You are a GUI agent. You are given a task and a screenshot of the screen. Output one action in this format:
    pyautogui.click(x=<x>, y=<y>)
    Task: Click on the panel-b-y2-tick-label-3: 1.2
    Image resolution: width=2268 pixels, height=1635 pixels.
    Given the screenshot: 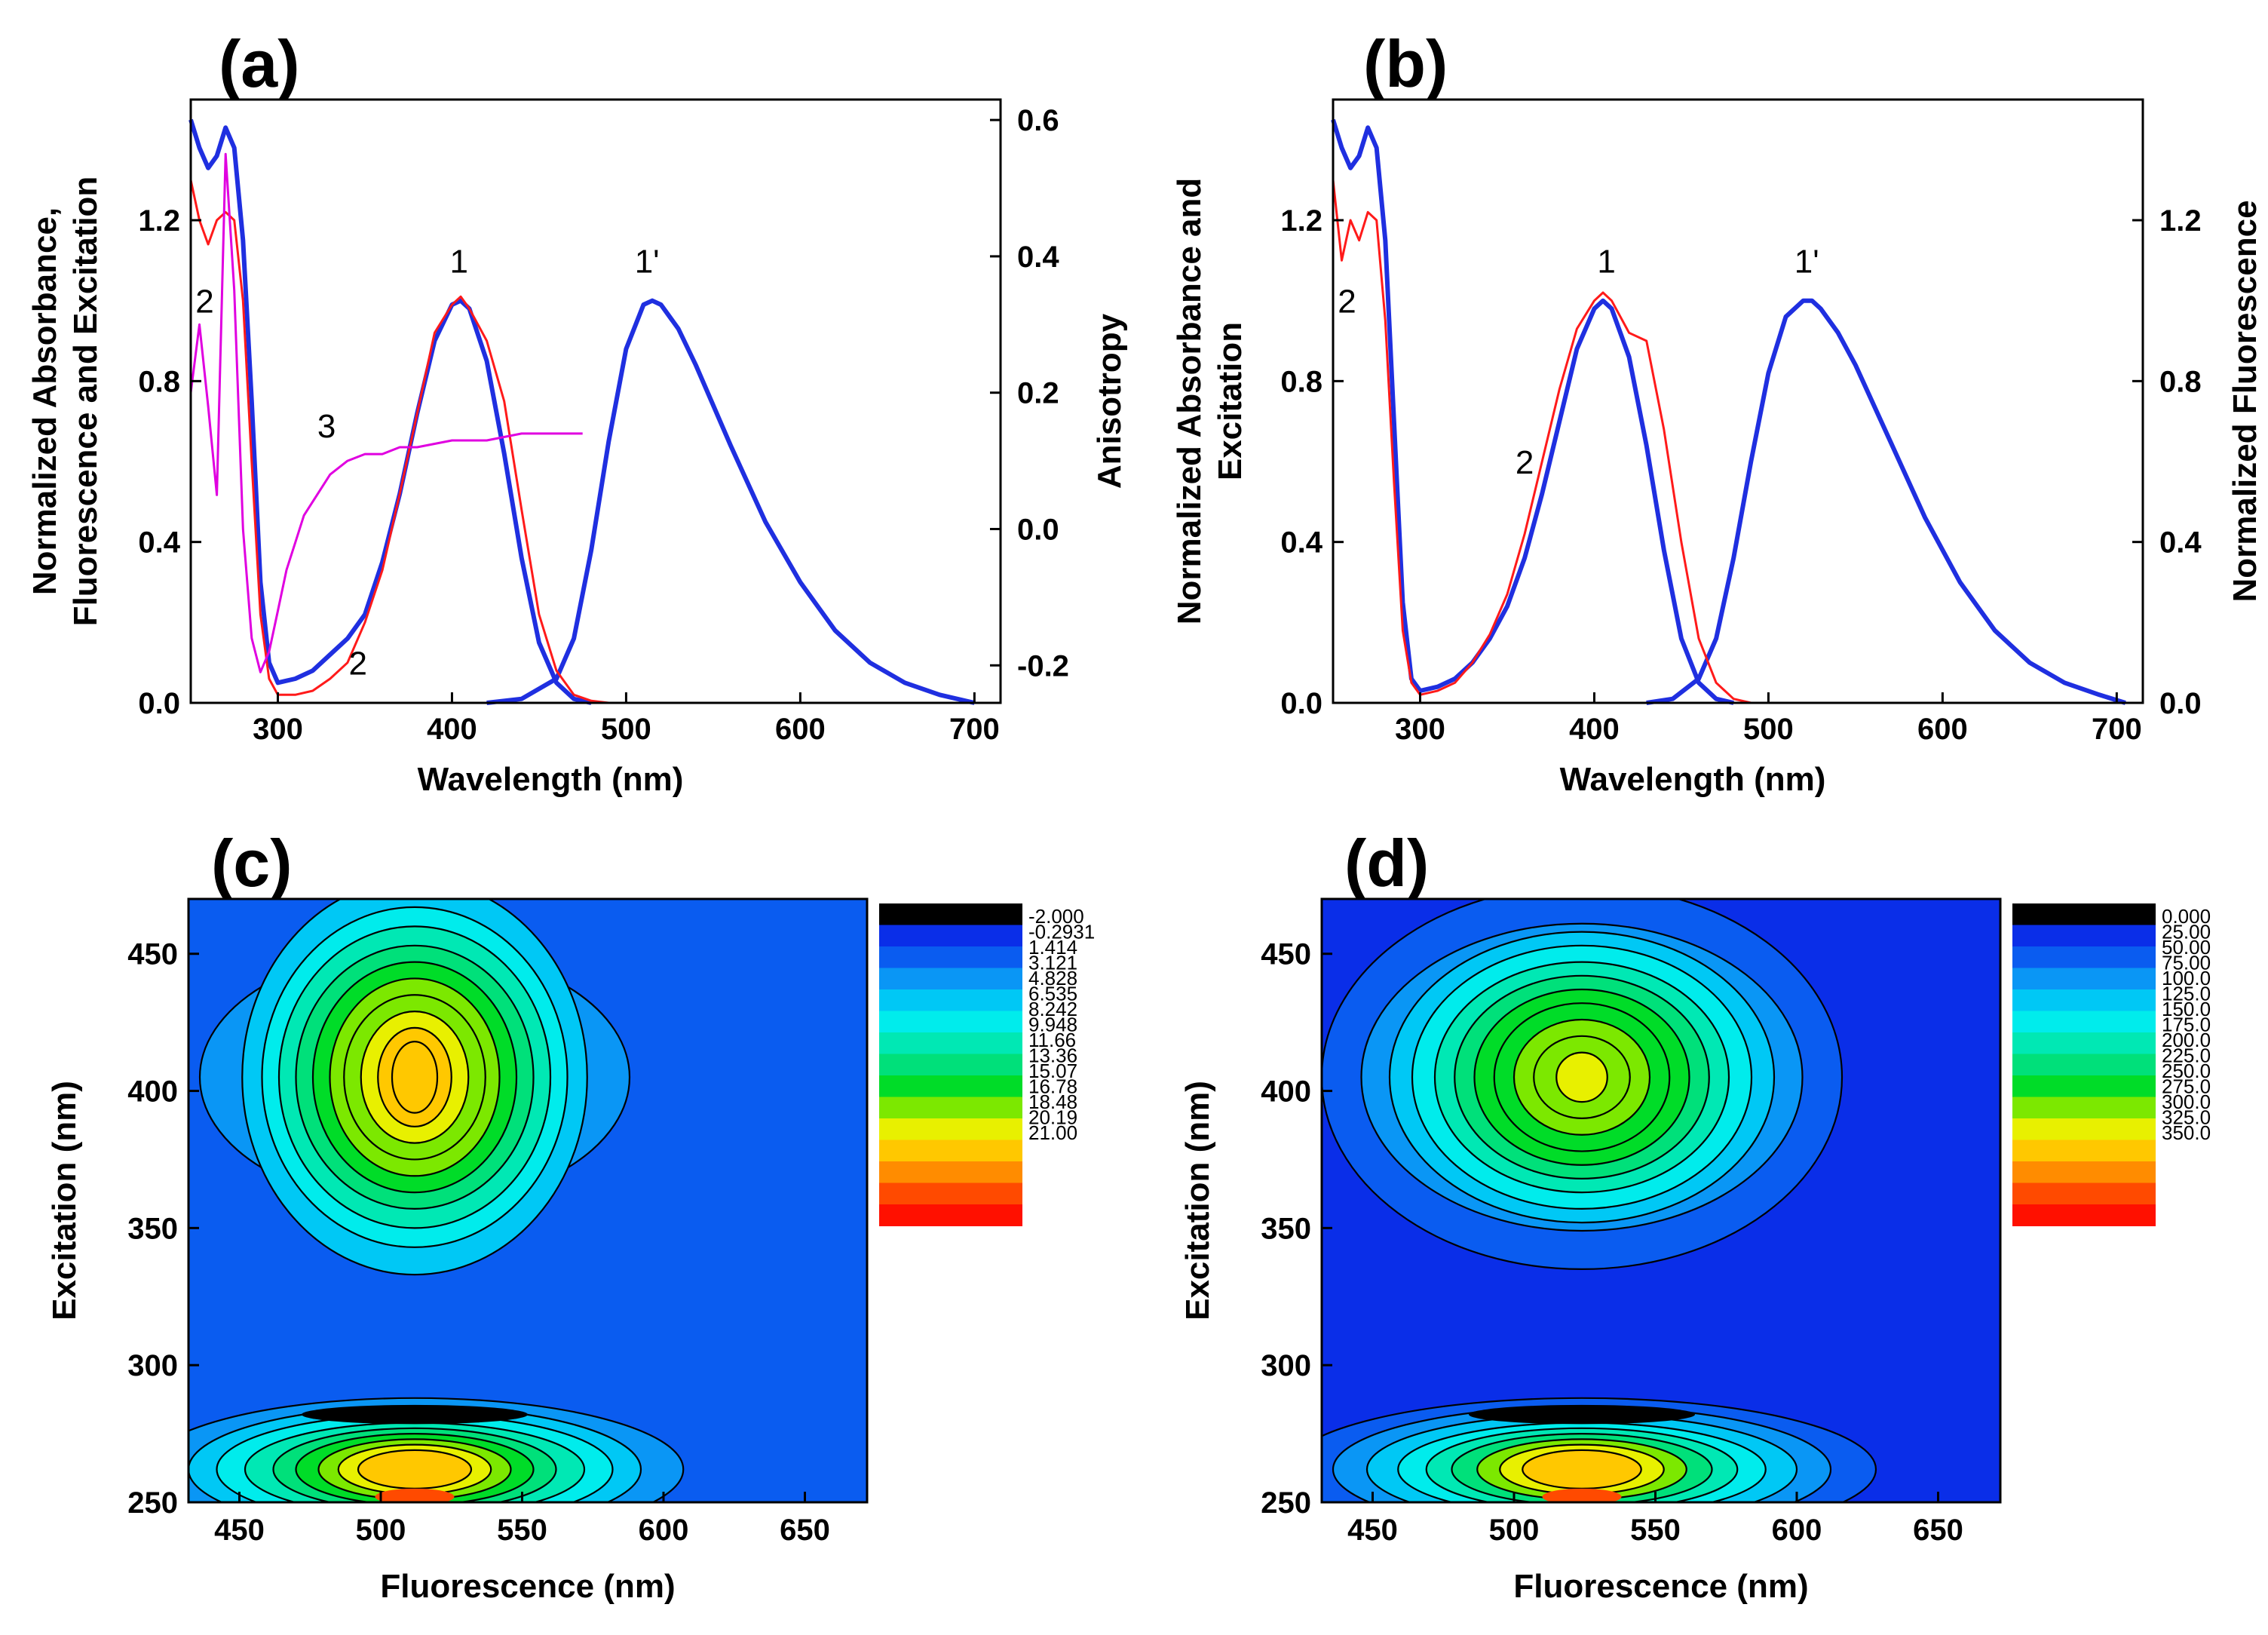 What is the action you would take?
    pyautogui.click(x=2180, y=221)
    